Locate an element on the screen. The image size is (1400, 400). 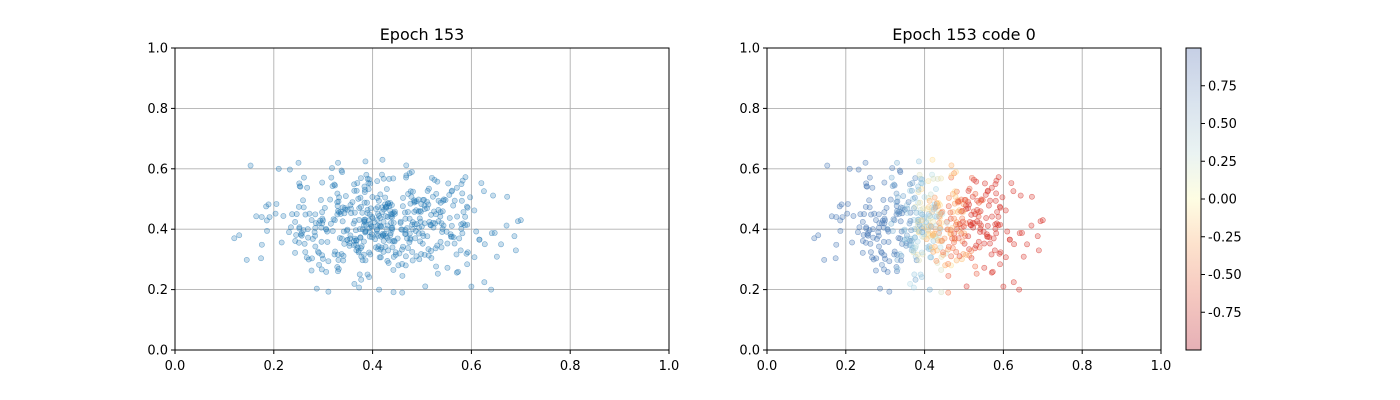
chart-right-ytick-label: 0.6 is located at coordinates (749, 169).